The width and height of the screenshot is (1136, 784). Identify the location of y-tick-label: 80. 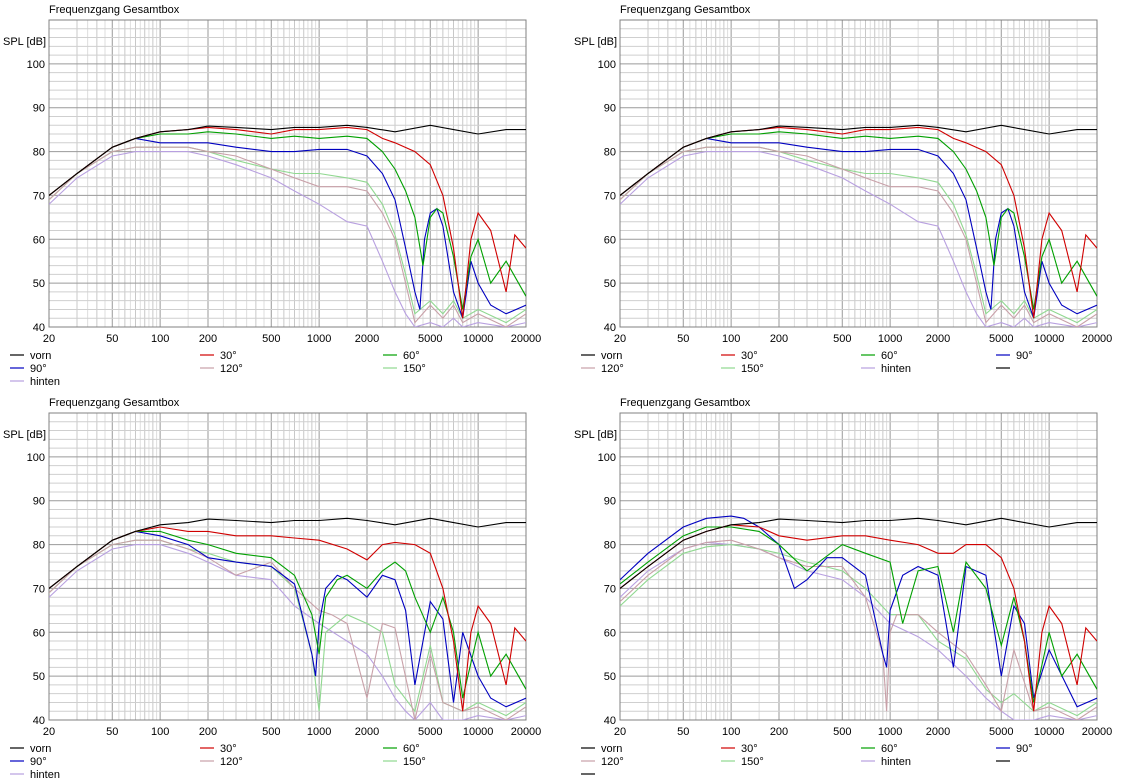
(610, 153).